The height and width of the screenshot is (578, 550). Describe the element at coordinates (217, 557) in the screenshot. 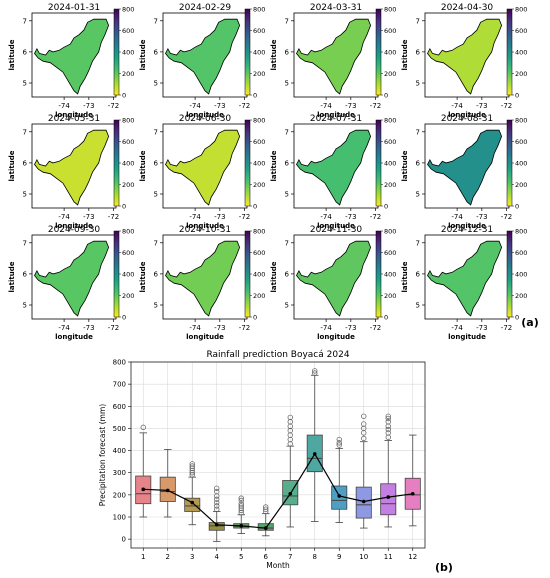

I see `x-tick-label: 4` at that location.